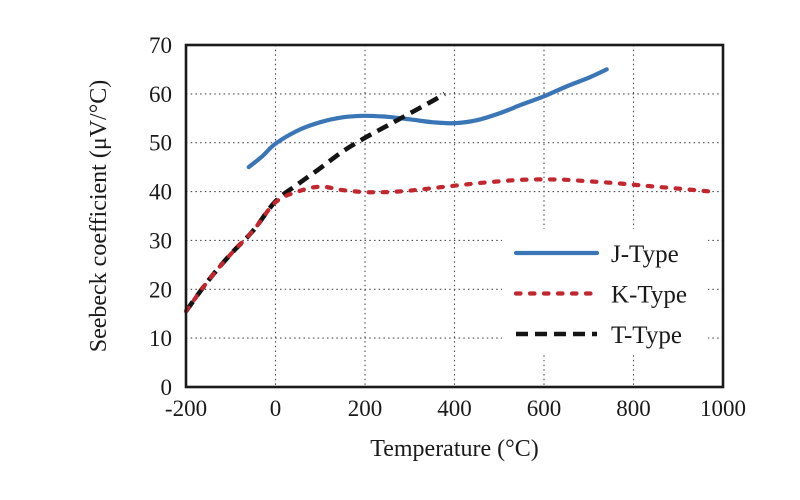  I want to click on y-tick-label: 20, so click(160, 289).